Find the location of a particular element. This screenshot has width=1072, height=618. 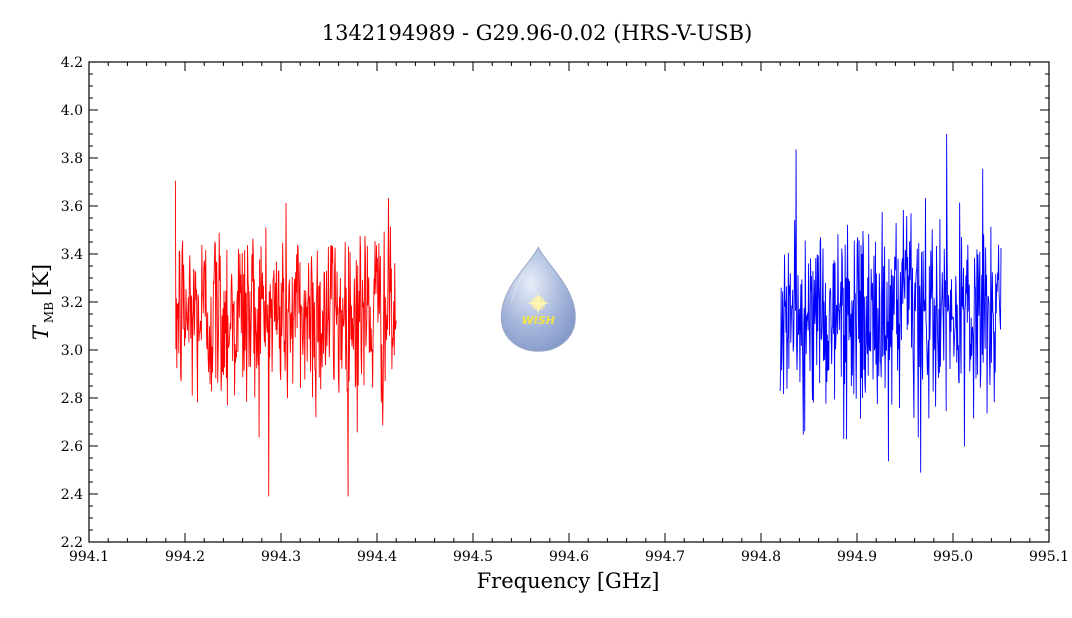

chart-title: 1342194989 - G29.96-0.02 (HRS-V-USB) is located at coordinates (537, 33).